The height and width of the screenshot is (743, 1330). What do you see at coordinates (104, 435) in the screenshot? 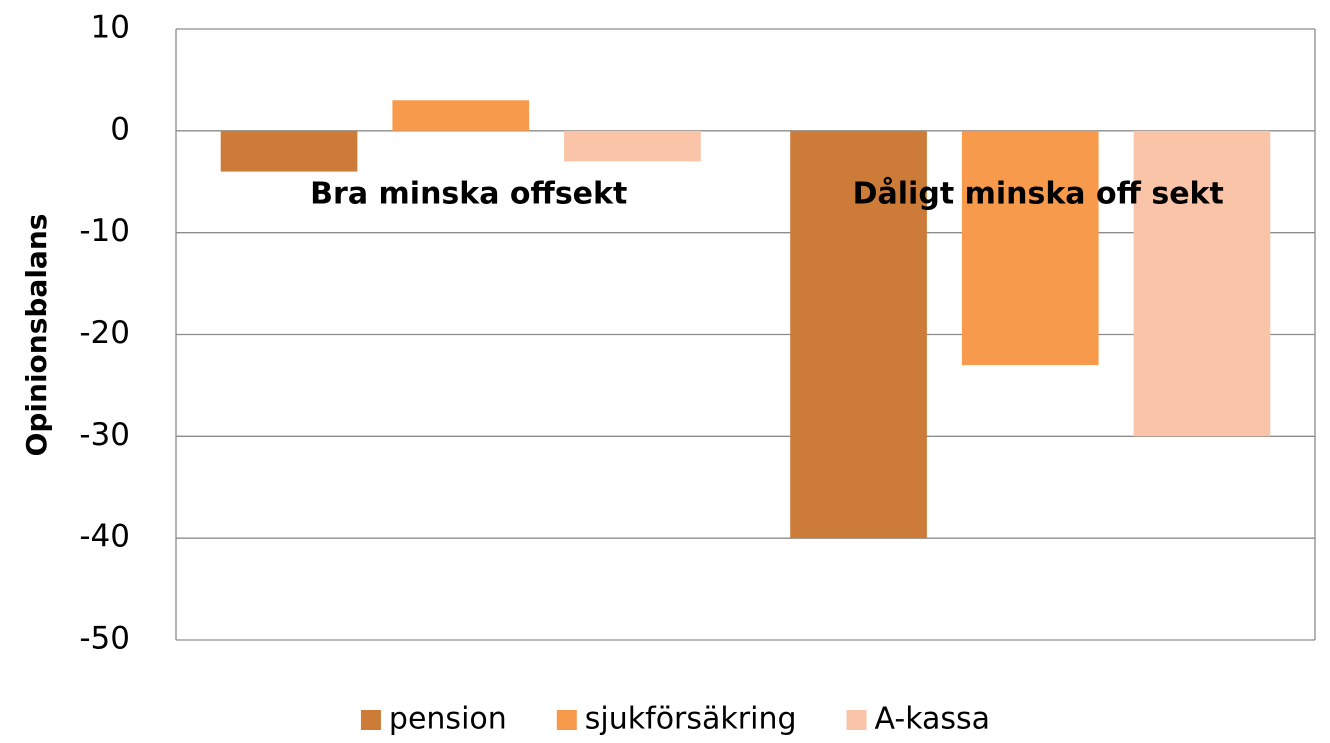
I see `y-tick-label: -30` at bounding box center [104, 435].